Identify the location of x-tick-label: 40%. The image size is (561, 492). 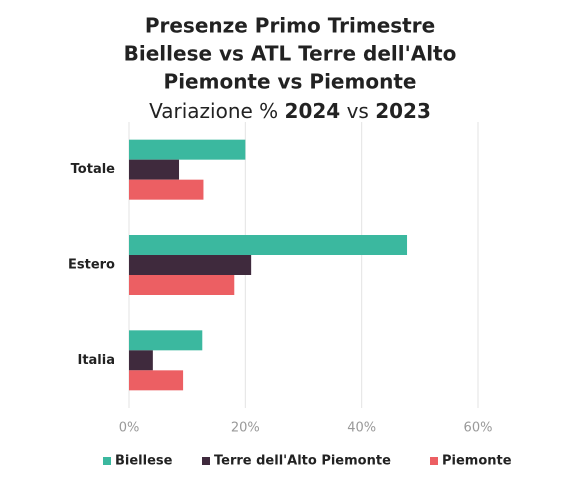
(361, 428).